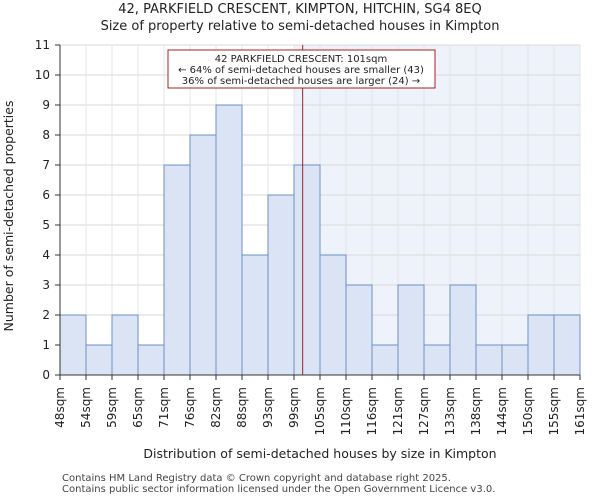 The image size is (600, 500). What do you see at coordinates (580, 411) in the screenshot?
I see `x-tick-label: 161sqm` at bounding box center [580, 411].